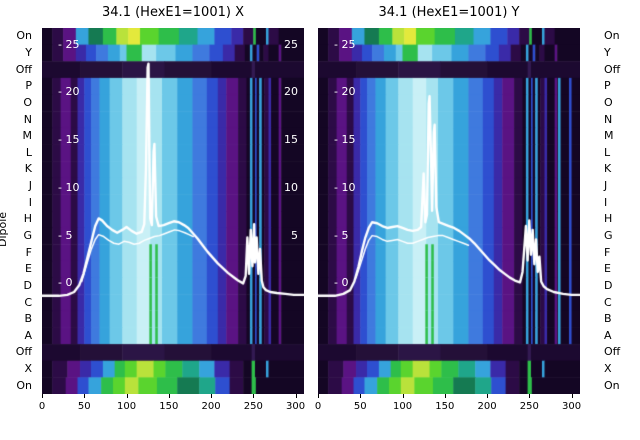 The image size is (640, 440). What do you see at coordinates (173, 12) in the screenshot?
I see `panel-title-left: 34.1 (HexE1=1001) X` at bounding box center [173, 12].